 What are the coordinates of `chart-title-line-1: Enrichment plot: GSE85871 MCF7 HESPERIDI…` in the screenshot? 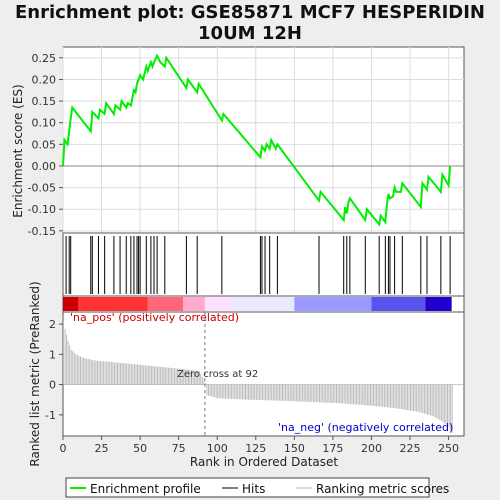 It's located at (250, 12).